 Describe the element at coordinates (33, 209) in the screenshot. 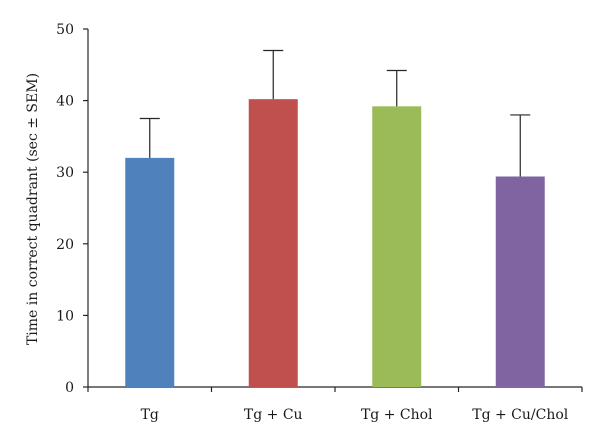

I see `y-axis-title: Time in correct quadrant (sec ± SEM)` at that location.